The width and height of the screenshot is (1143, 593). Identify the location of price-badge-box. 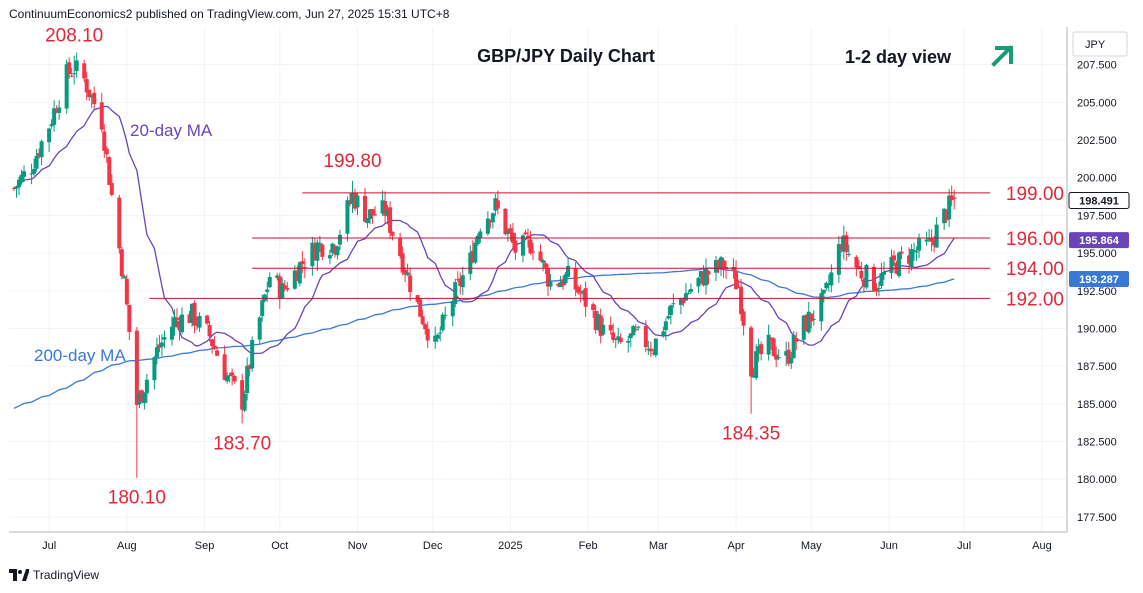
(1099, 278).